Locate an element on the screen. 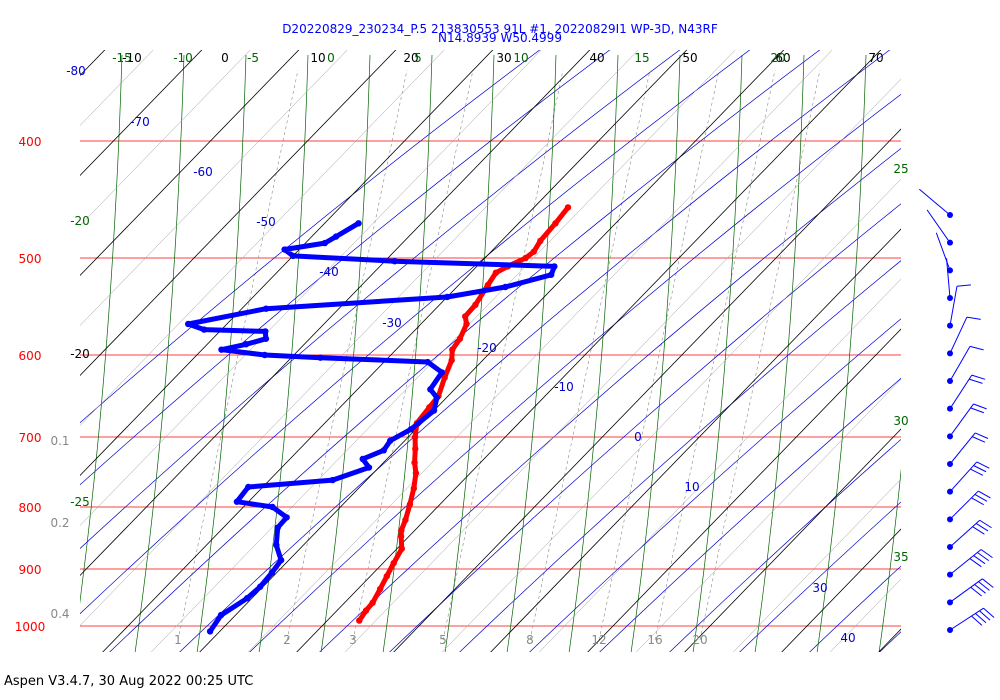 The width and height of the screenshot is (1000, 700). mixing-ratio-label: 2 is located at coordinates (287, 640).